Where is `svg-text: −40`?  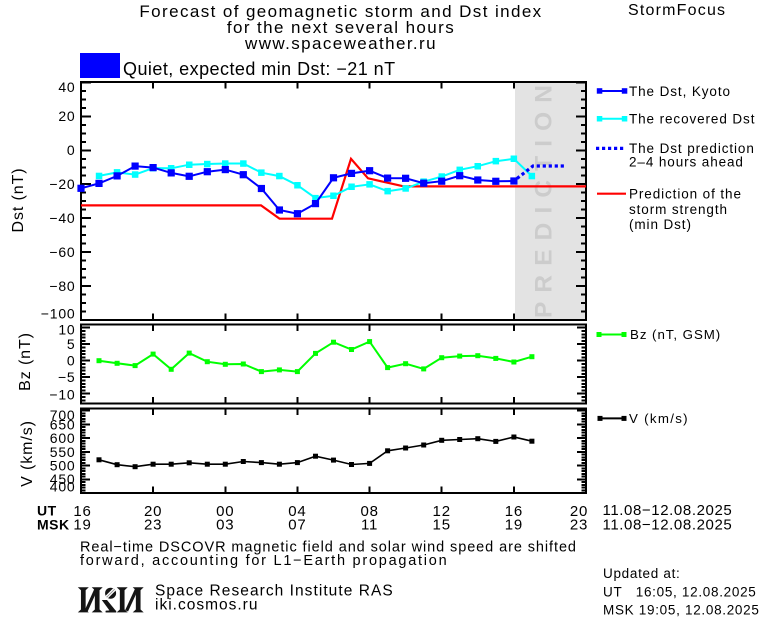 svg-text: −40 is located at coordinates (62, 218).